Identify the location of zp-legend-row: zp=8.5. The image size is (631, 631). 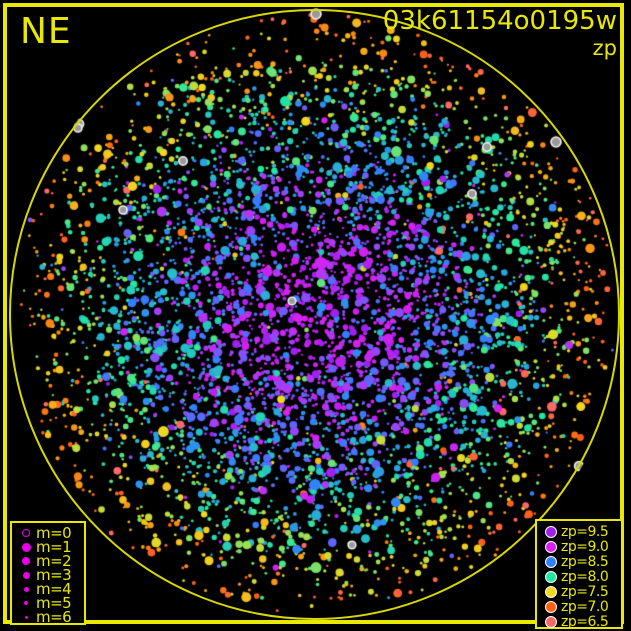
(579, 561).